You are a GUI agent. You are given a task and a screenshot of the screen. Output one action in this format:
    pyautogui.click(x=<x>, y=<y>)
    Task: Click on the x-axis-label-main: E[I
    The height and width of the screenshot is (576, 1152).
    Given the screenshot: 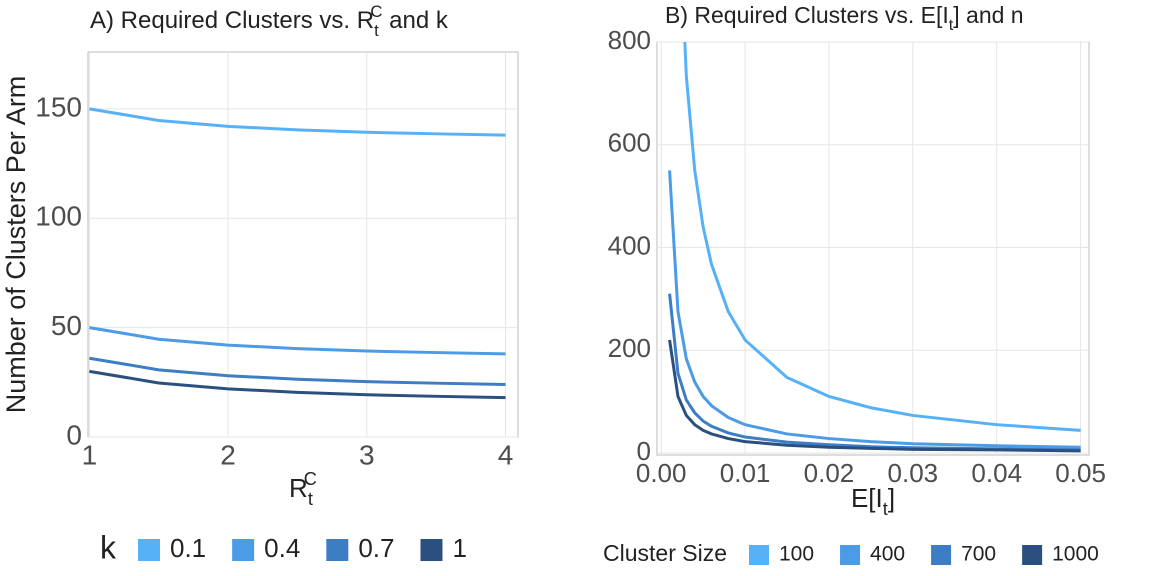 What is the action you would take?
    pyautogui.click(x=867, y=498)
    